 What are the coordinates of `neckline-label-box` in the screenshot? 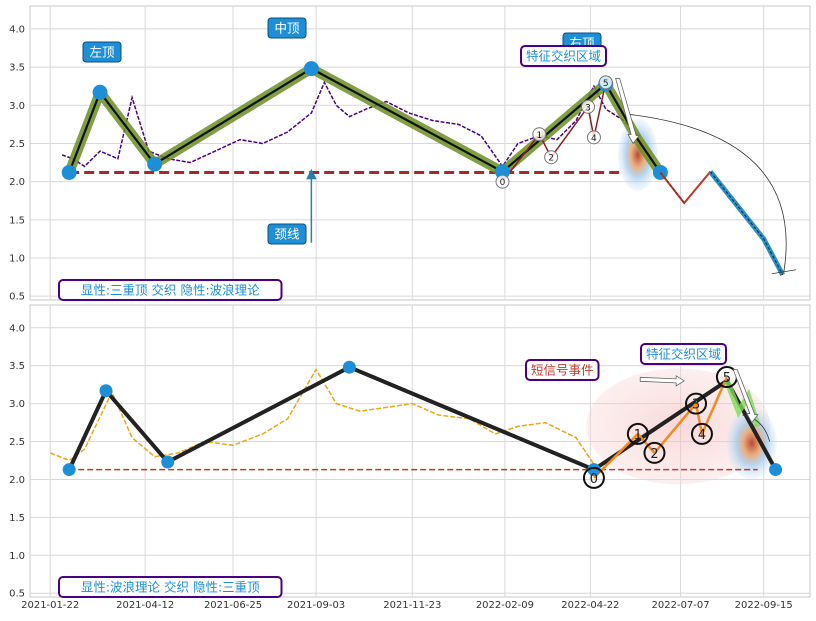 It's located at (287, 234).